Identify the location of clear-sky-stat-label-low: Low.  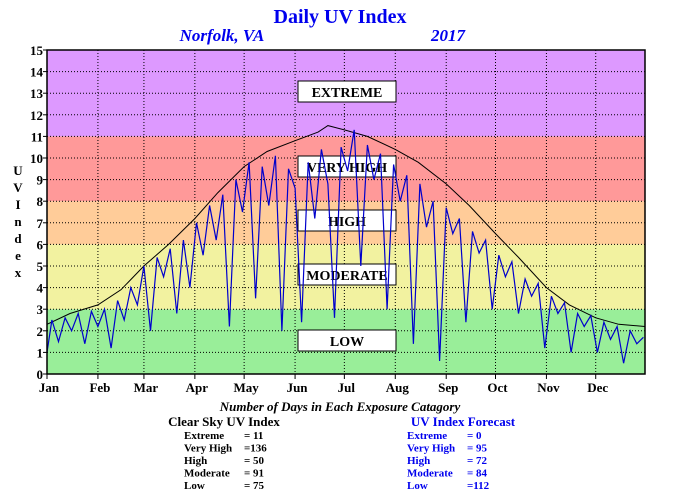
(194, 486).